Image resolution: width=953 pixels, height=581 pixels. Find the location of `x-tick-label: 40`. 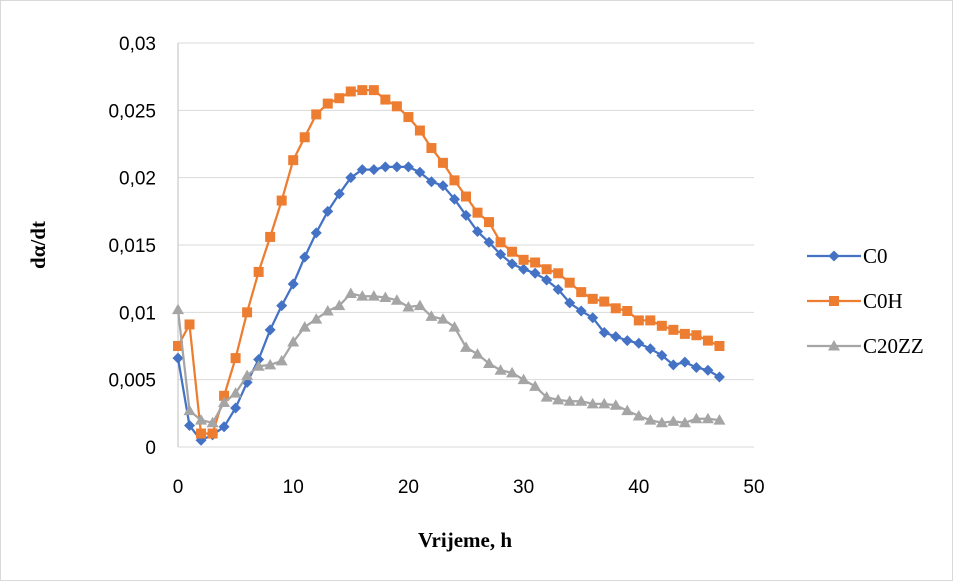

x-tick-label: 40 is located at coordinates (638, 487).